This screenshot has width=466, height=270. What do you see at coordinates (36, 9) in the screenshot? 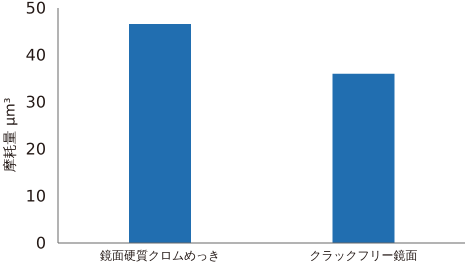
I see `y-tick-label: 50` at bounding box center [36, 9].